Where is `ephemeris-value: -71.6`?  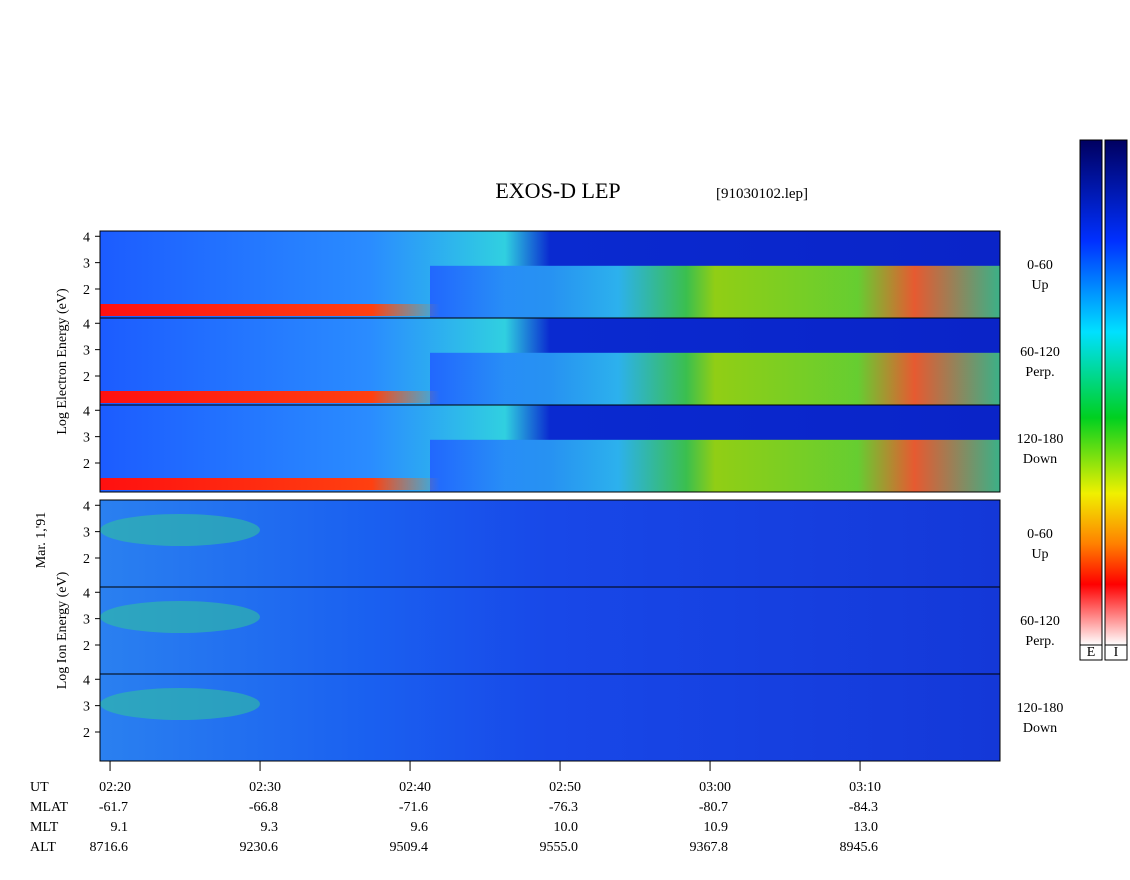
ephemeris-value: -71.6 is located at coordinates (413, 807).